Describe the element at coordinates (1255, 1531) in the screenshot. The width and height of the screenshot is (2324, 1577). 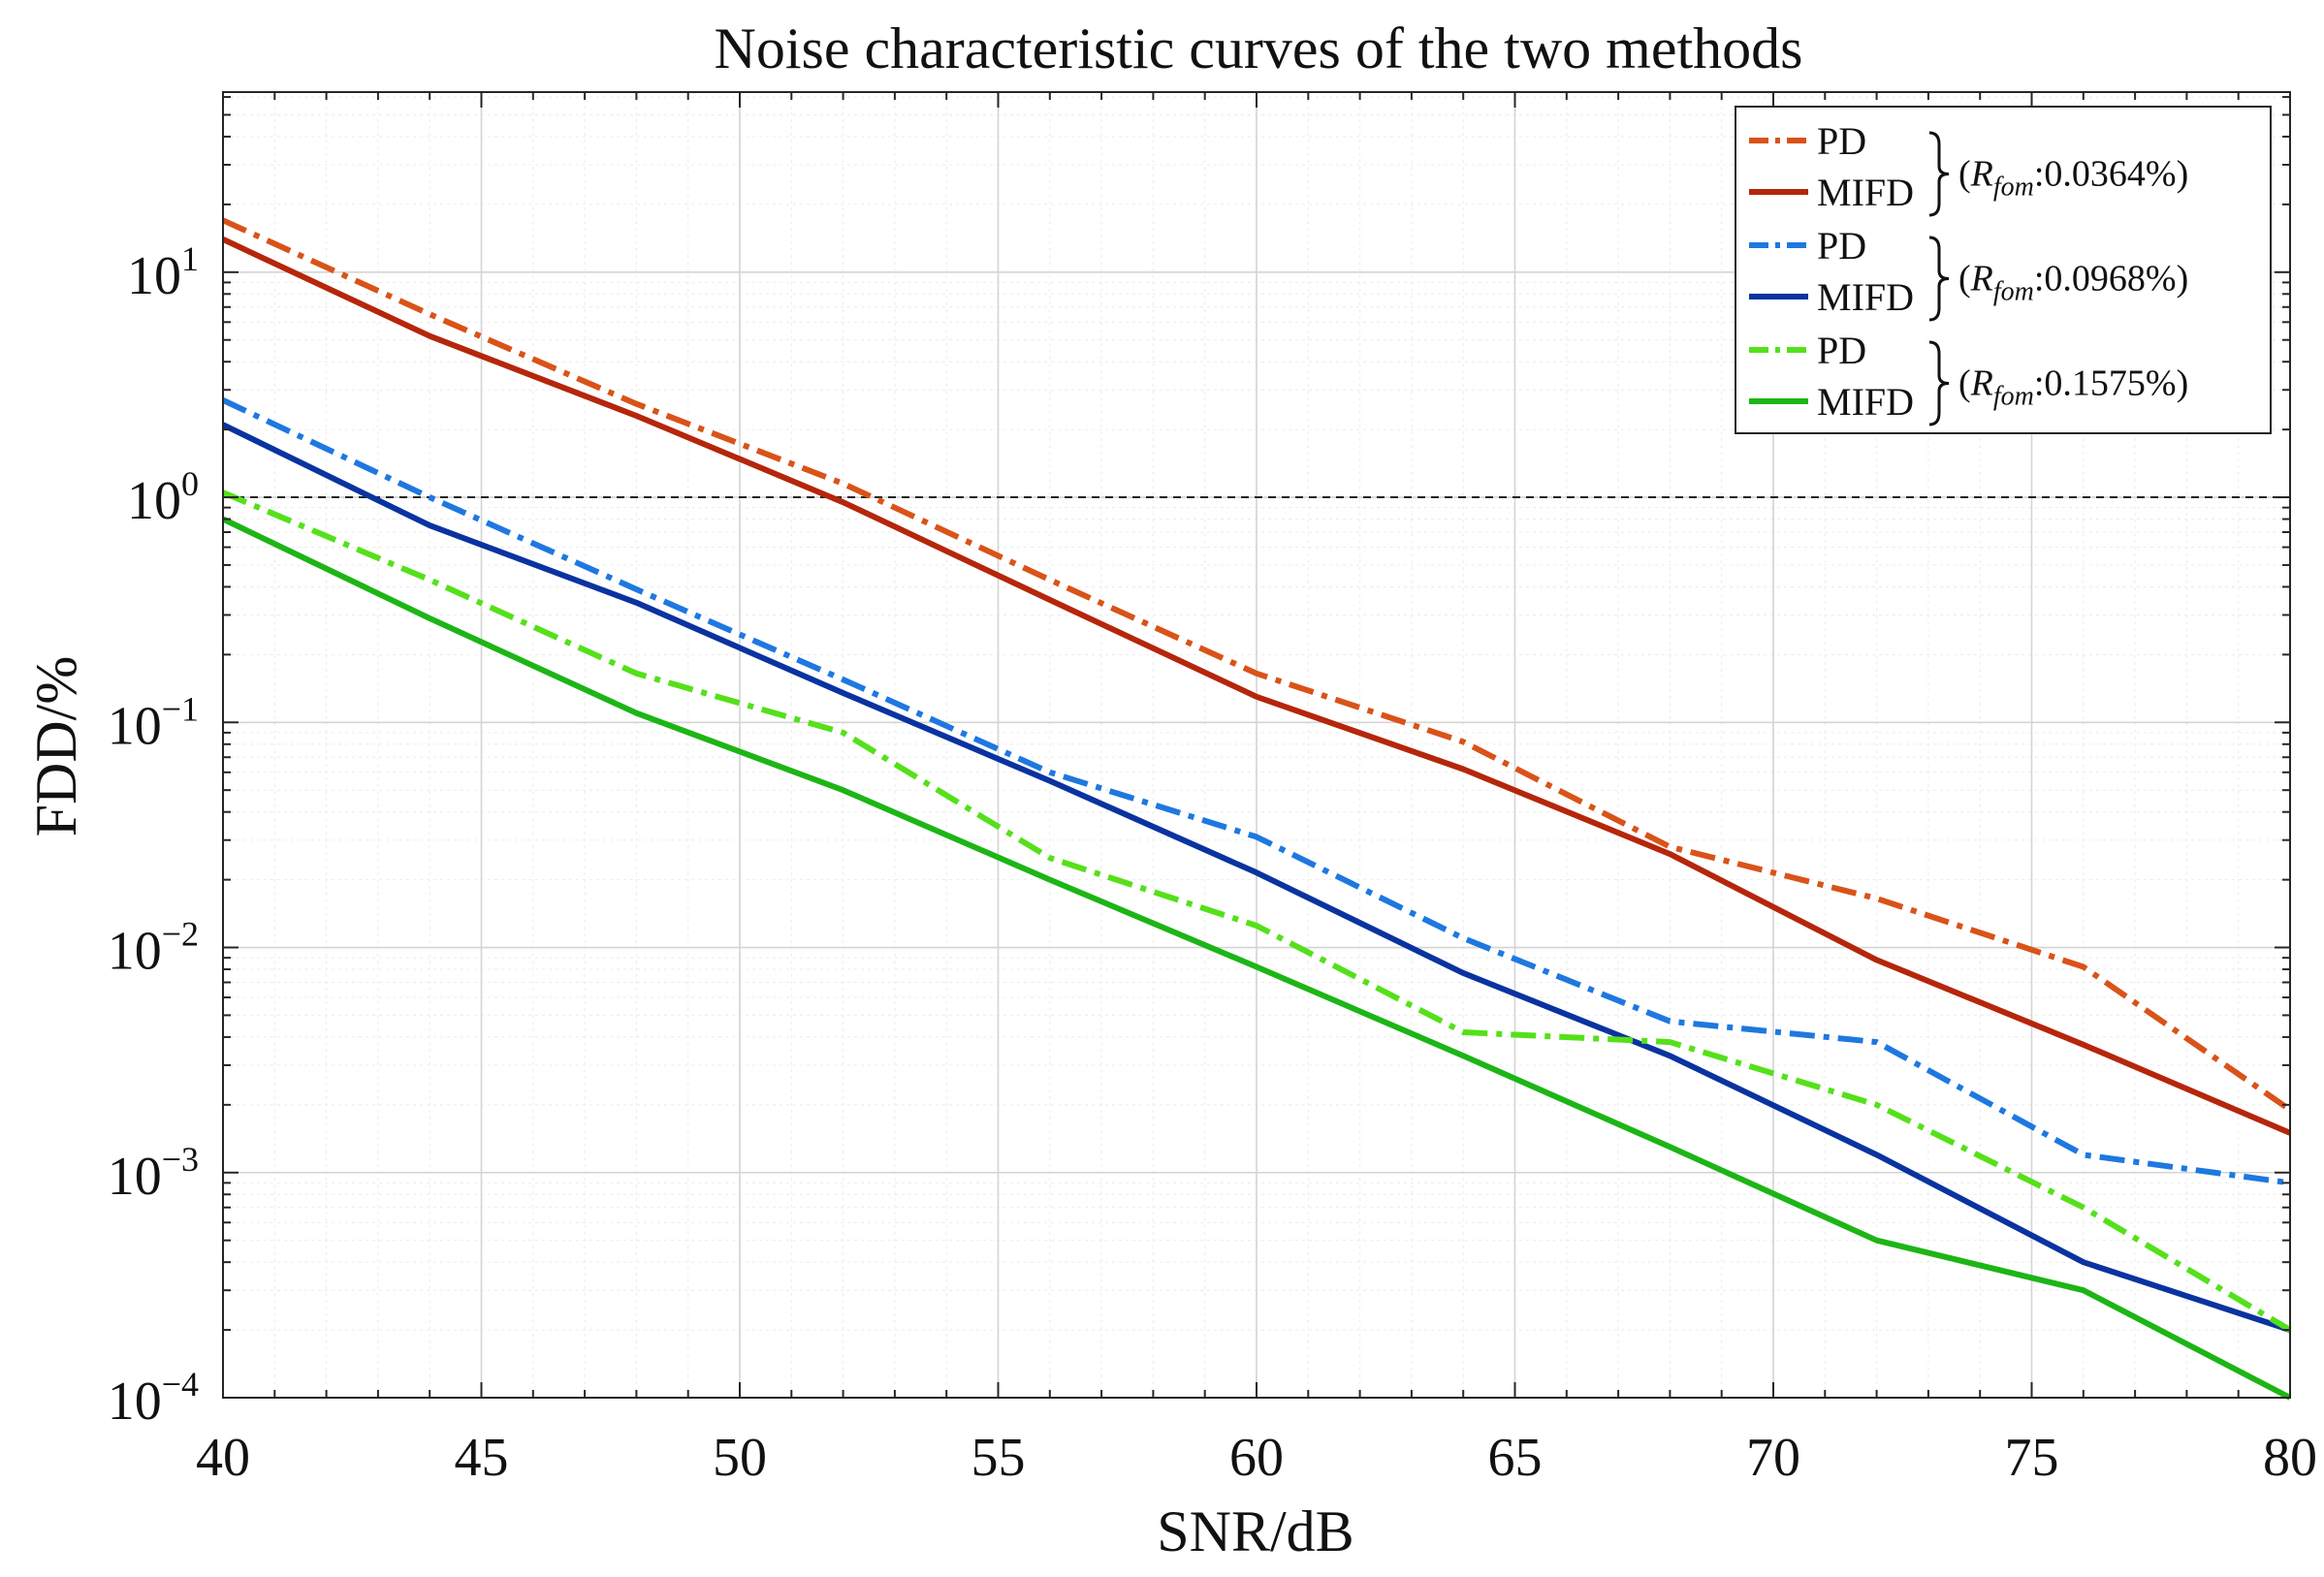
I see `x-axis-label: SNR/dB` at that location.